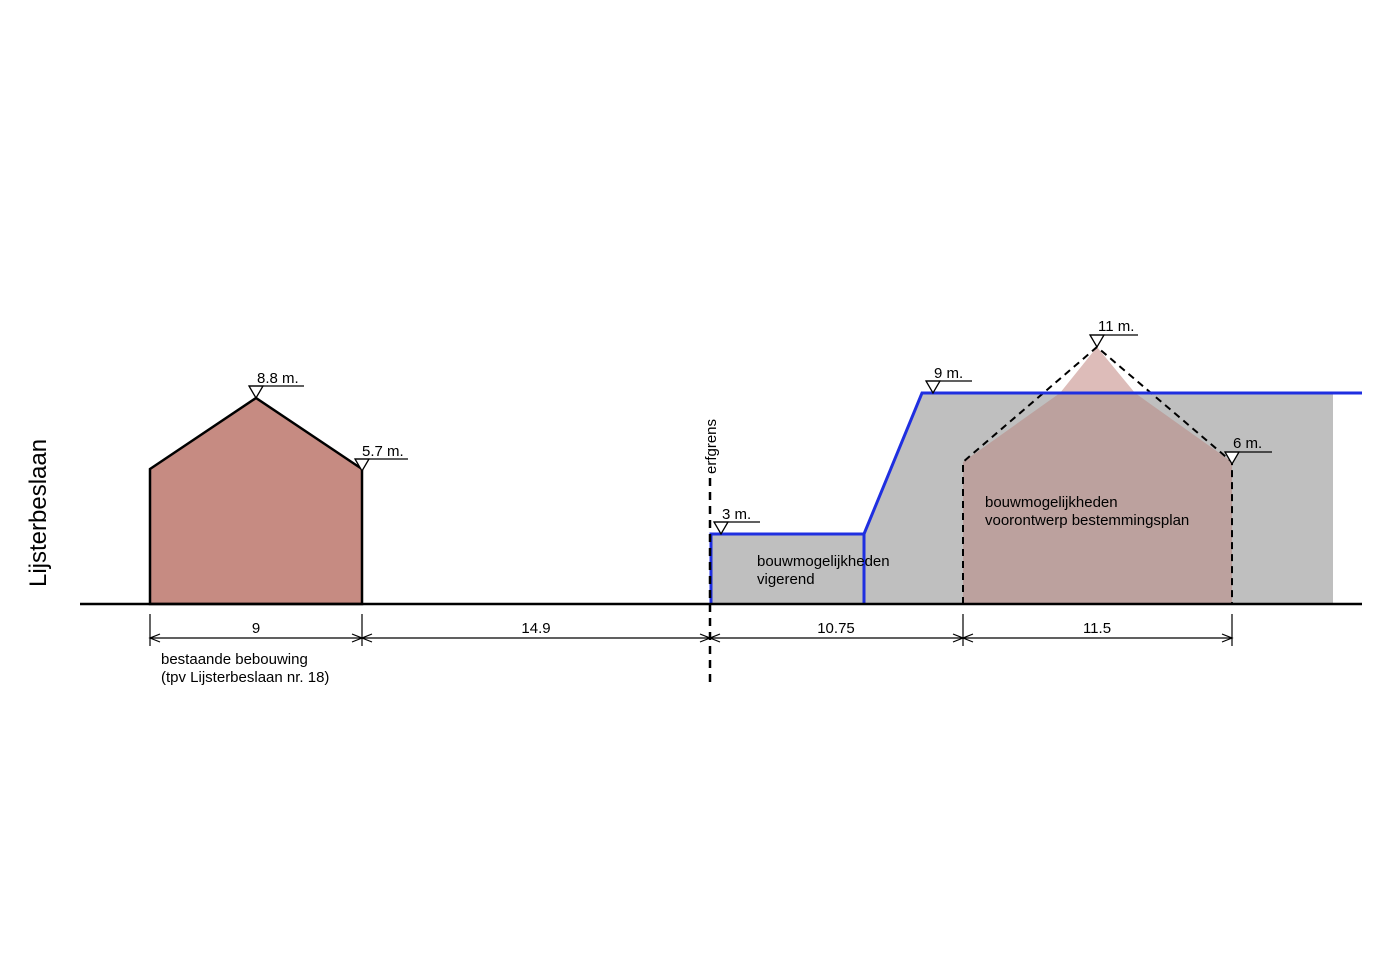 The image size is (1380, 976). I want to click on height-marker-draft-eave, so click(1247, 458).